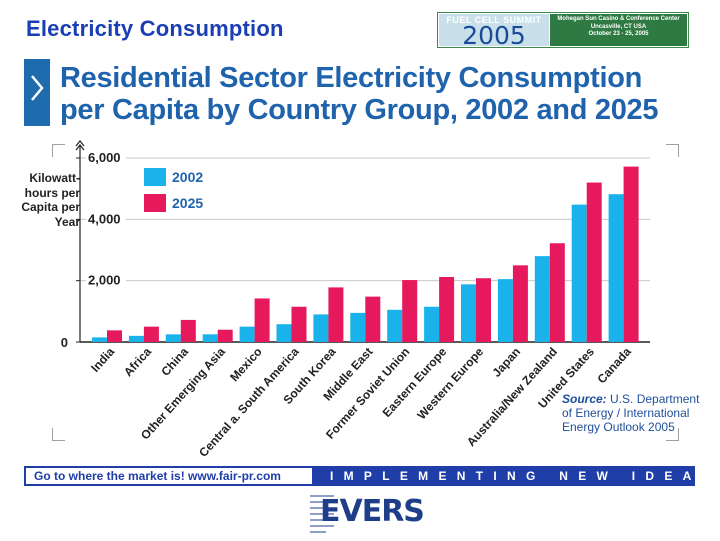 Image resolution: width=720 pixels, height=541 pixels. I want to click on bar-2025-japan, so click(520, 303).